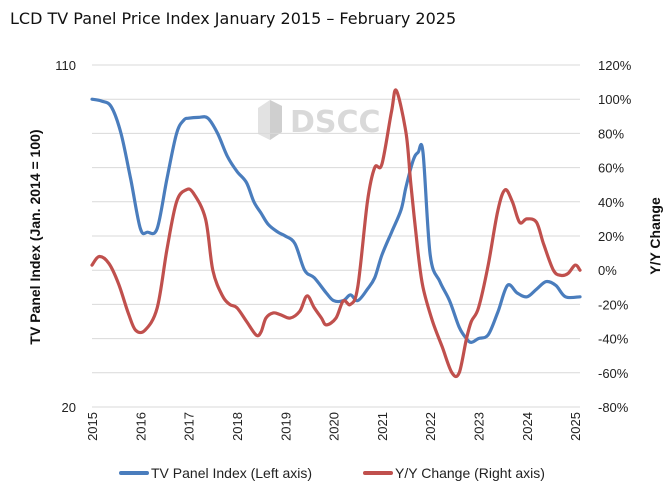 The width and height of the screenshot is (666, 488). What do you see at coordinates (613, 304) in the screenshot?
I see `right-tick-label: -20%` at bounding box center [613, 304].